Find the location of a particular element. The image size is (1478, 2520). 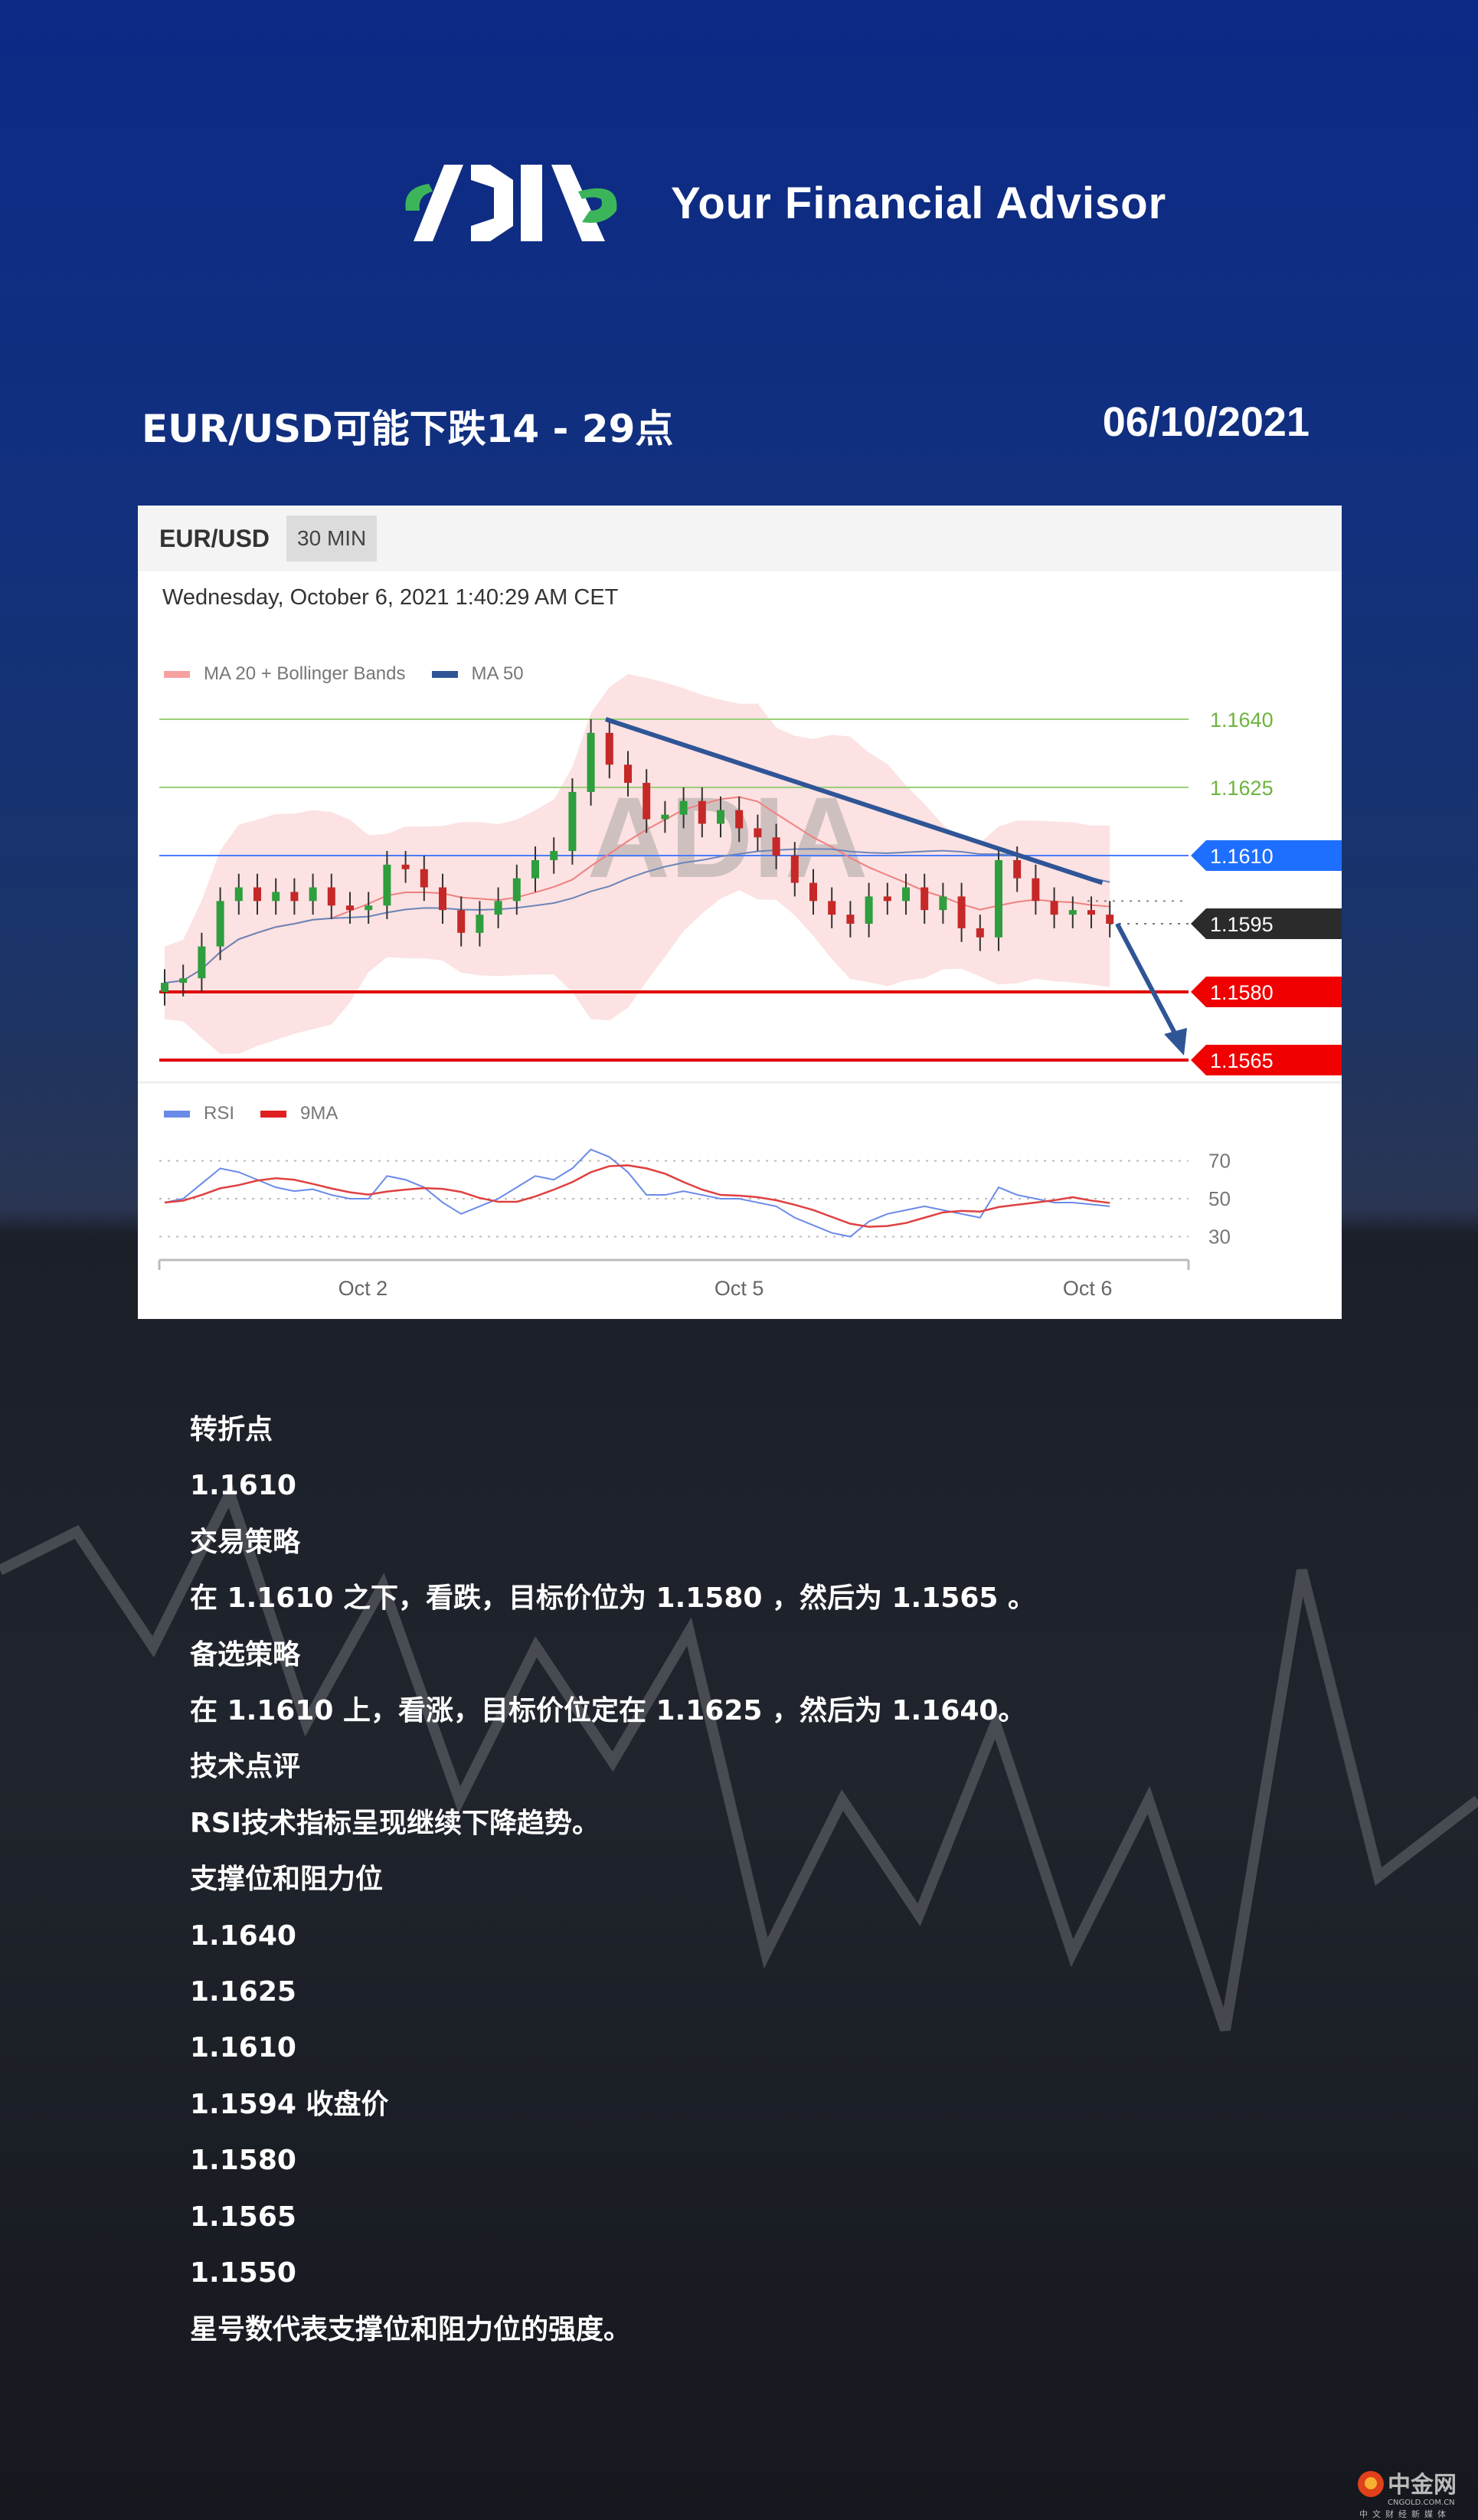

legend-9ma: 9MA is located at coordinates (299, 1113).